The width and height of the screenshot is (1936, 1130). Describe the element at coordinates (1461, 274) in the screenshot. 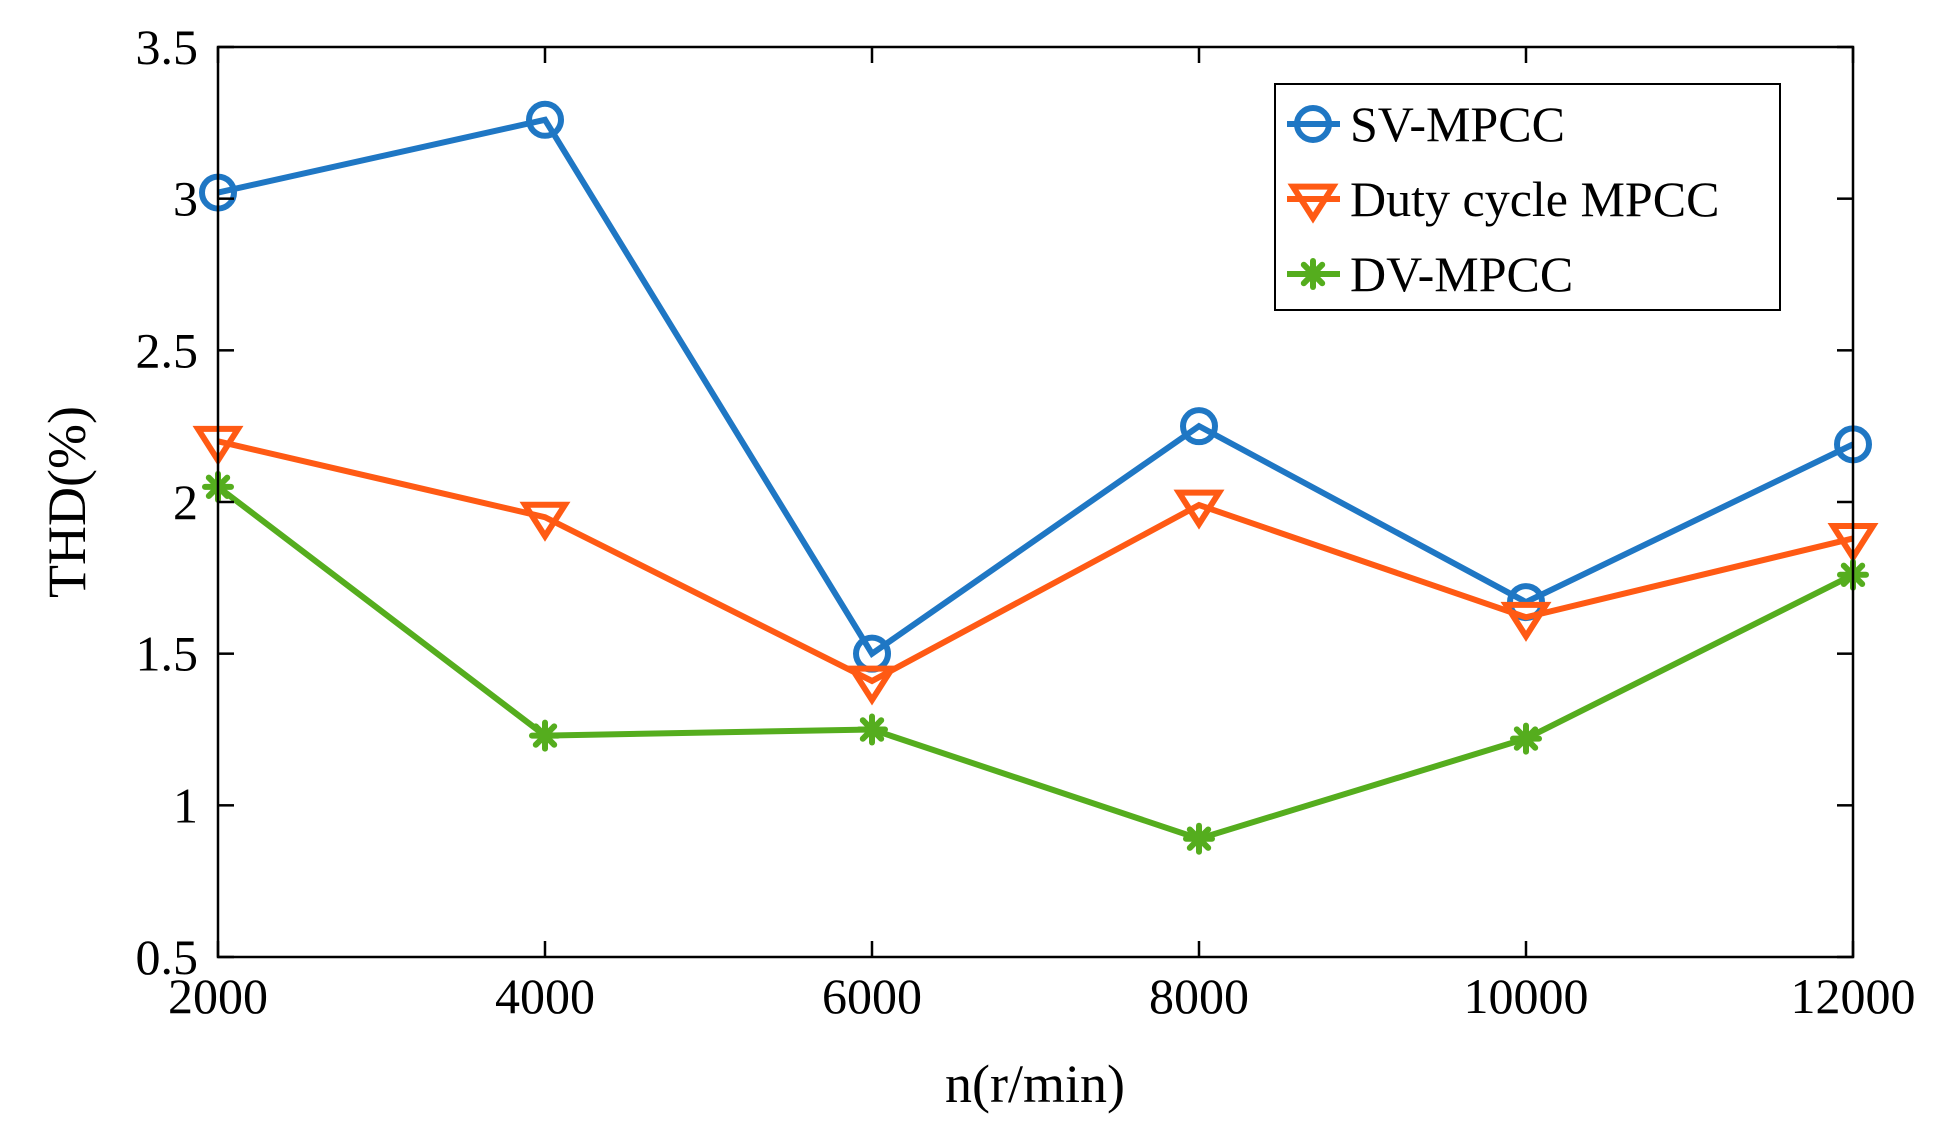

I see `legend-label: DV-MPCC` at that location.